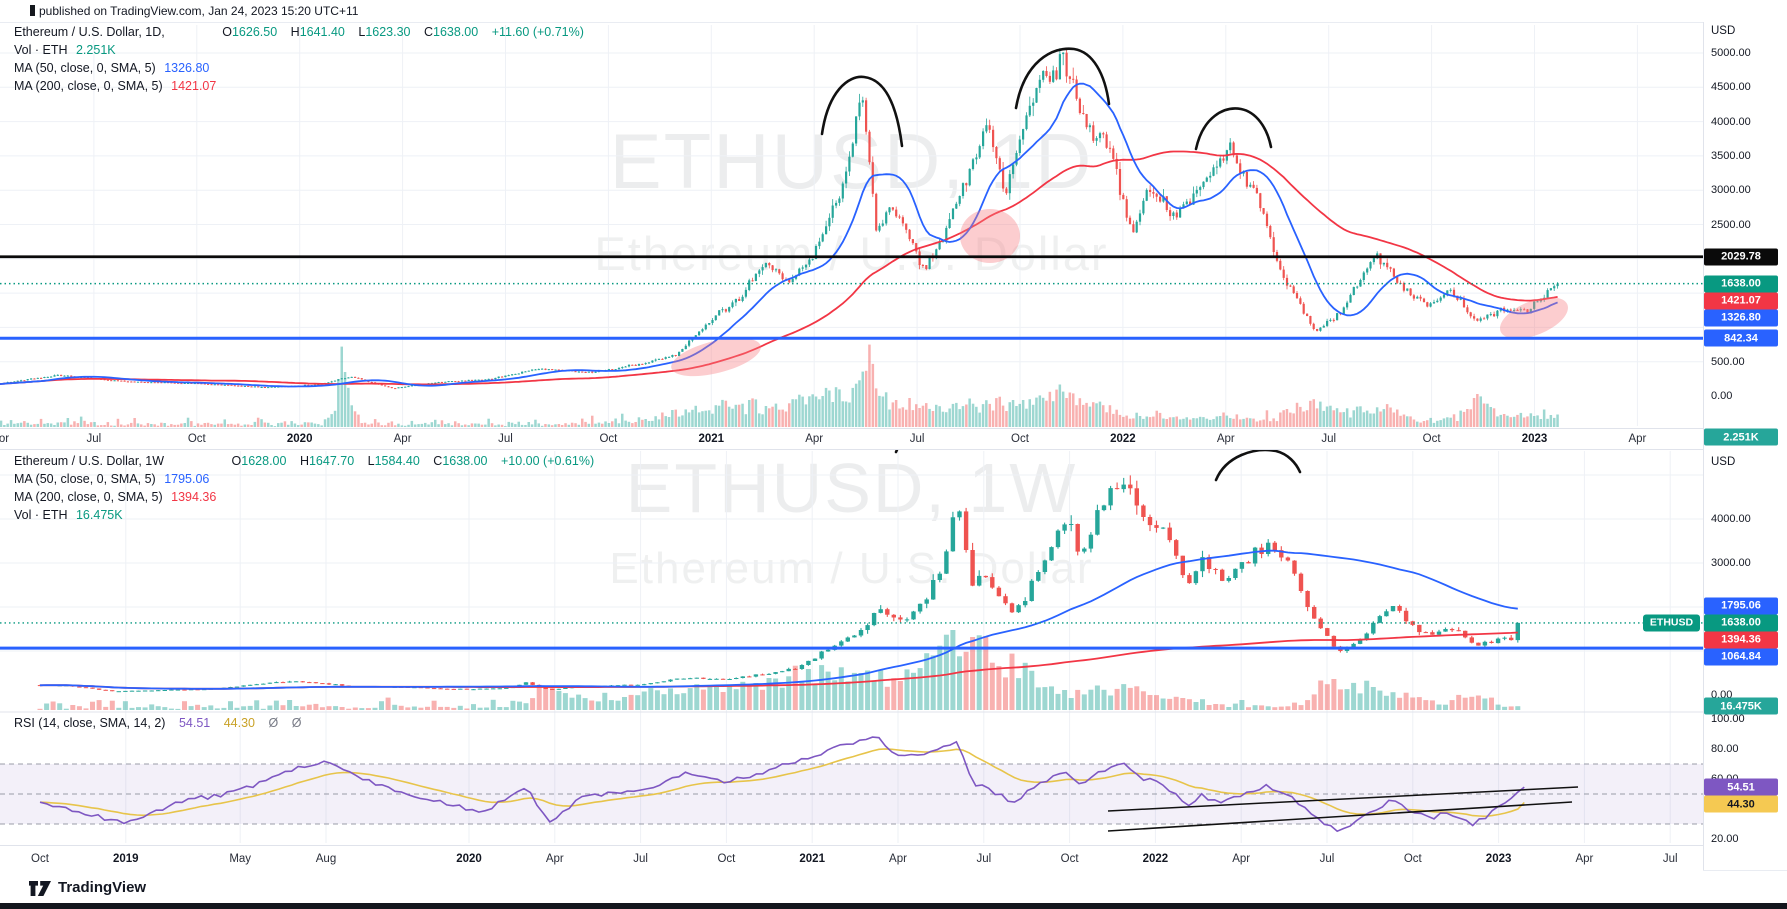 The width and height of the screenshot is (1787, 909). I want to click on rsi-main-line, so click(782, 784).